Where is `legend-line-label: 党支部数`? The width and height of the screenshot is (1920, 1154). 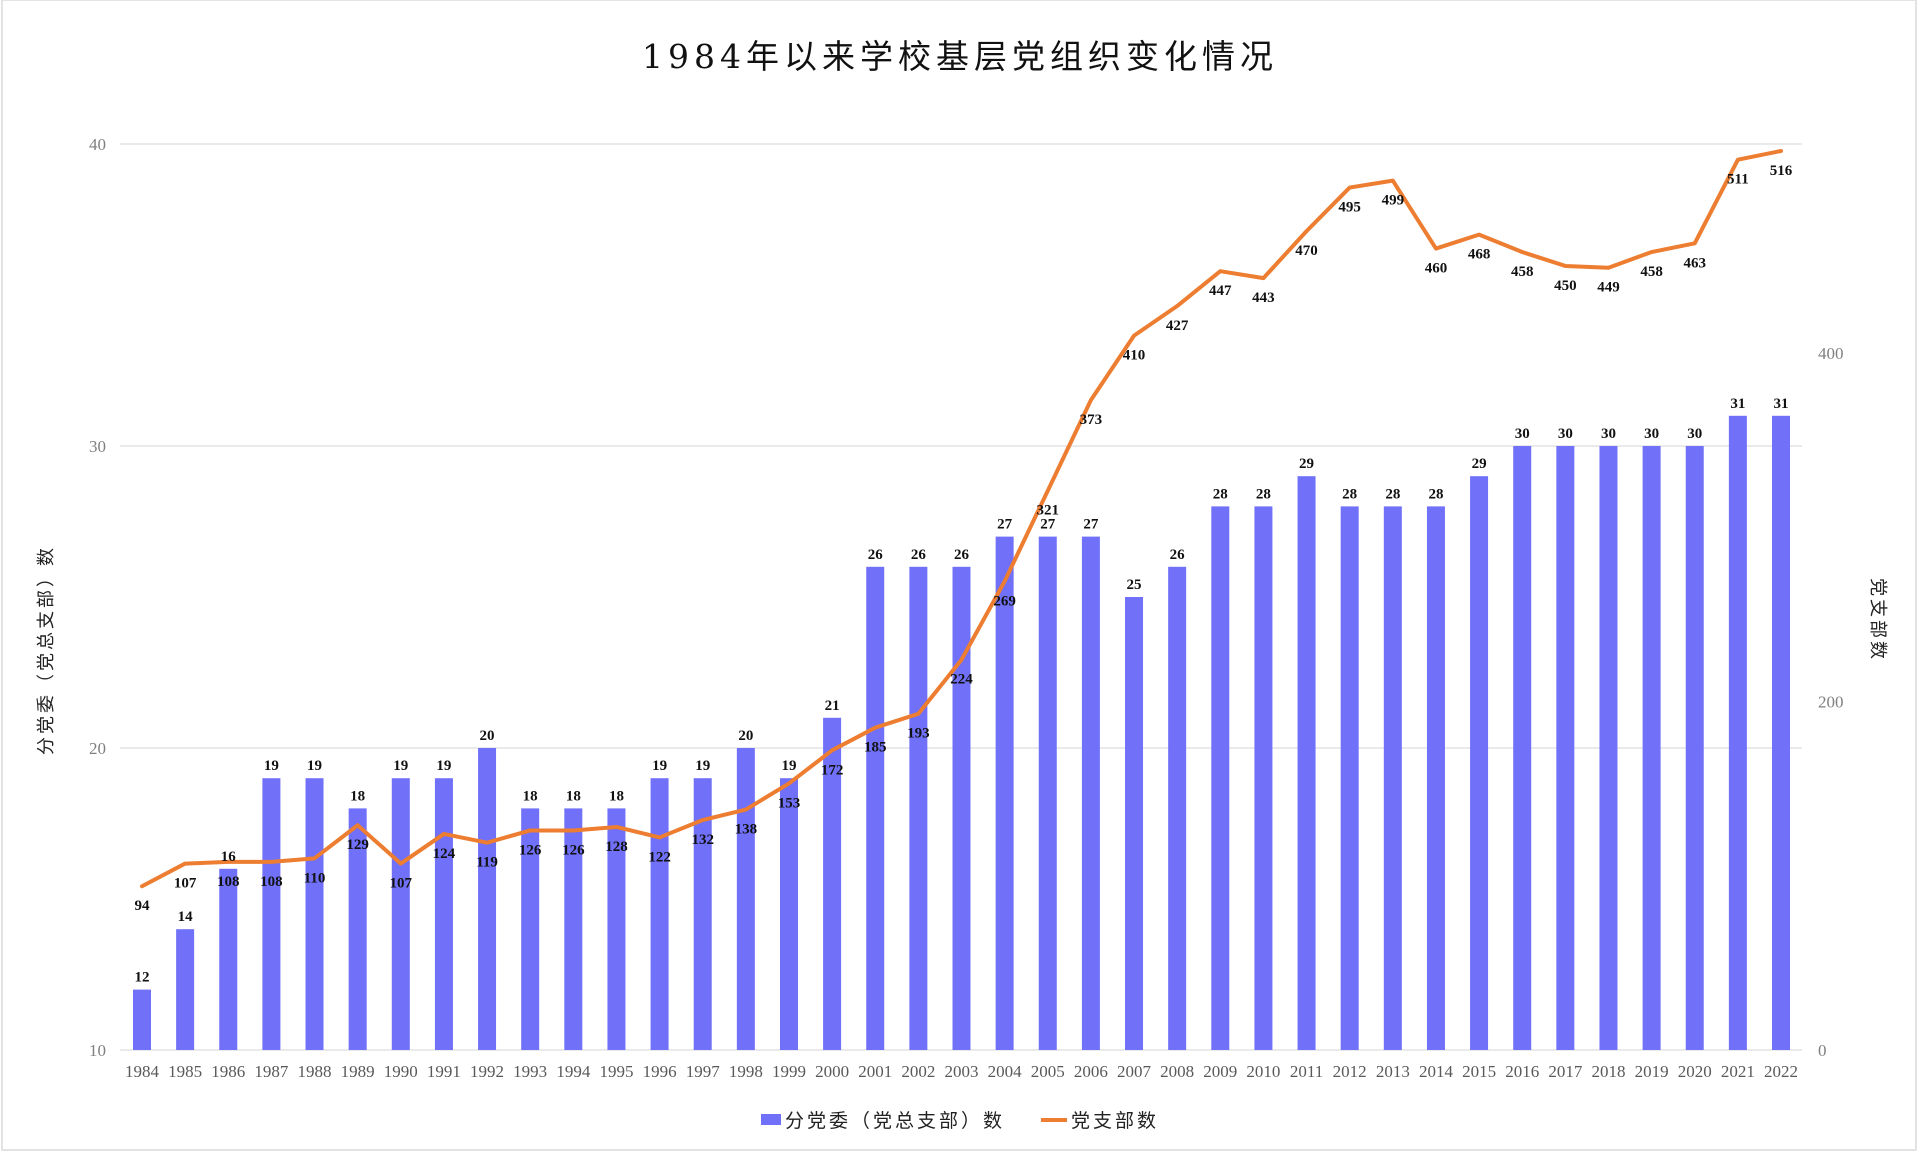
legend-line-label: 党支部数 is located at coordinates (1115, 1121).